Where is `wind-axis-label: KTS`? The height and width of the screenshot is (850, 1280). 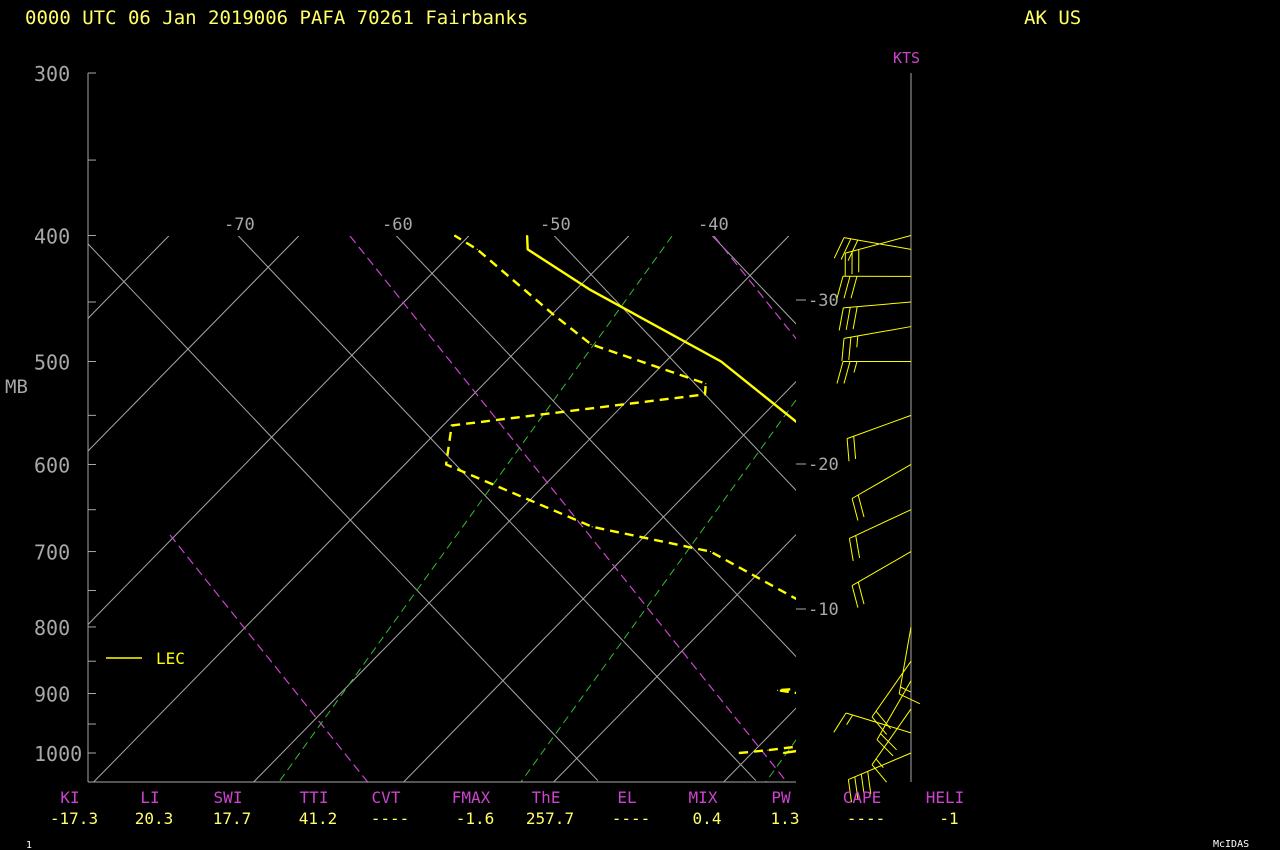
wind-axis-label: KTS is located at coordinates (906, 58).